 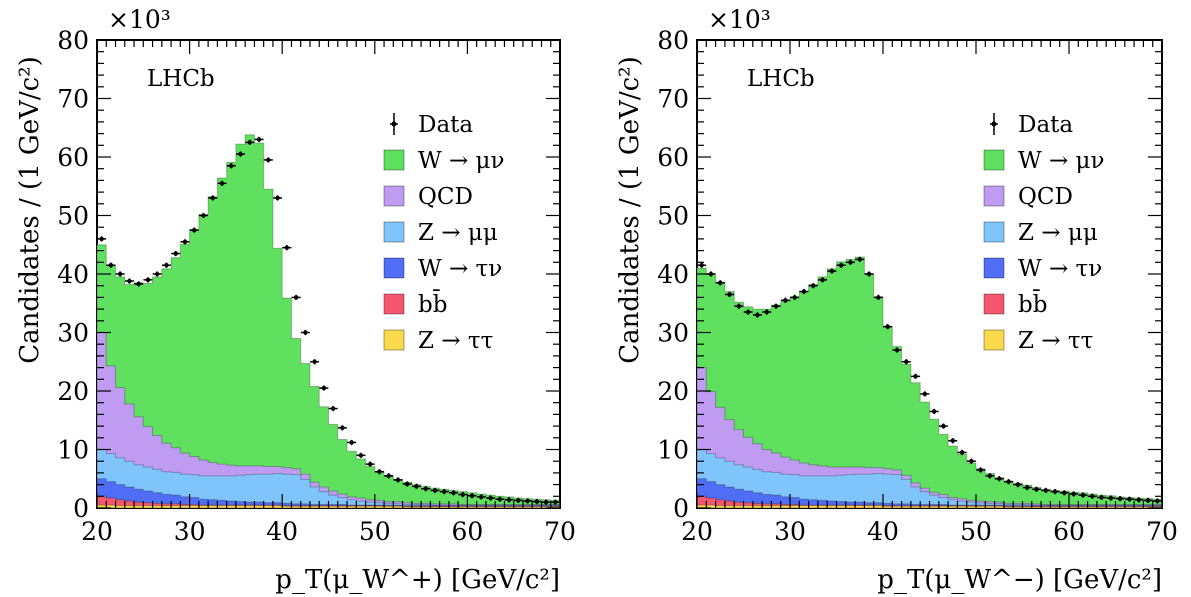 What do you see at coordinates (781, 79) in the screenshot?
I see `lhcb-label: LHCb` at bounding box center [781, 79].